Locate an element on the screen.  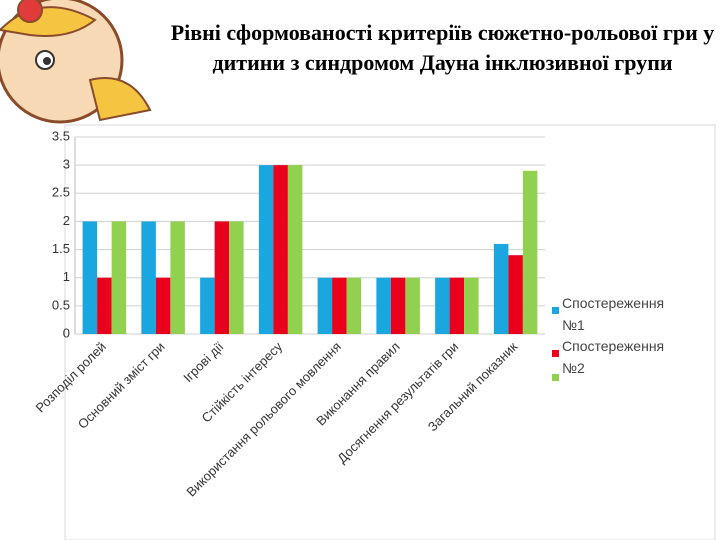
y-tick-label: 0.5 is located at coordinates (61, 304).